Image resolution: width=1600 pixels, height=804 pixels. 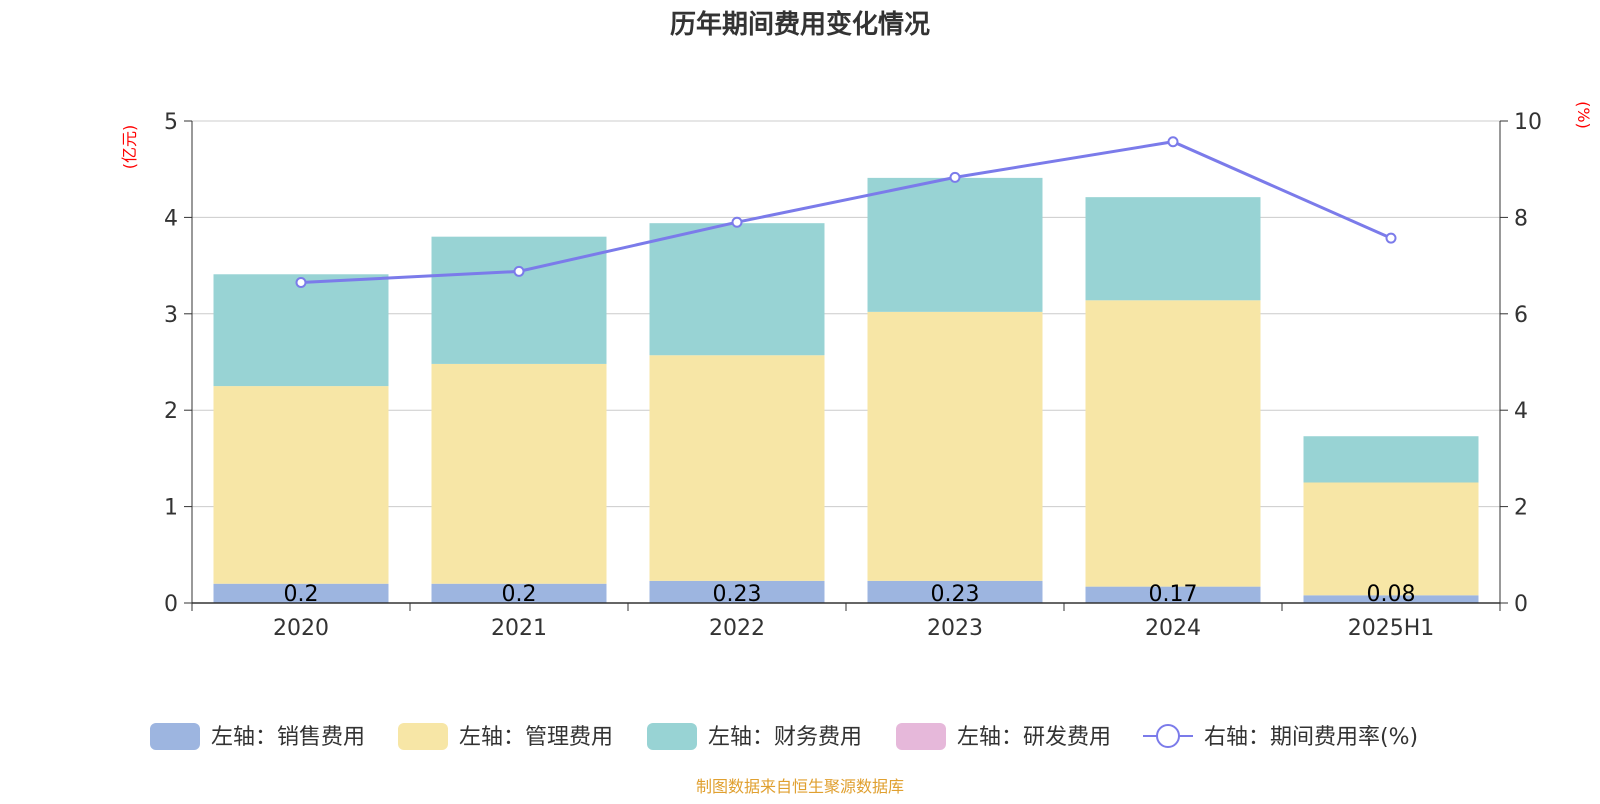 What do you see at coordinates (129, 147) in the screenshot?
I see `left-axis-unit: (亿元)` at bounding box center [129, 147].